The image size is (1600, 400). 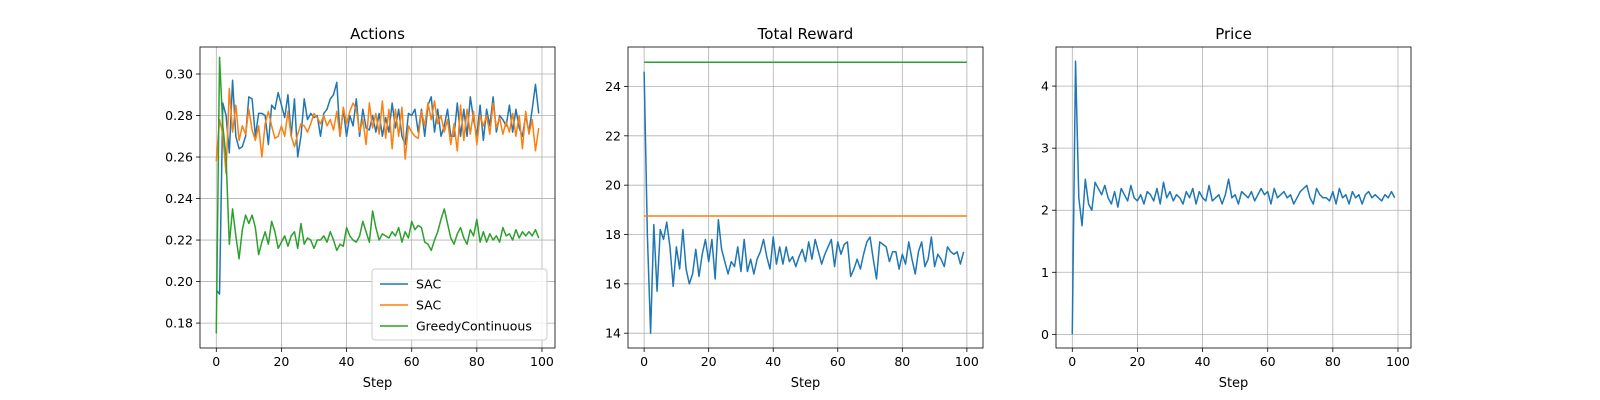 What do you see at coordinates (1045, 334) in the screenshot?
I see `y-tick-label: 0` at bounding box center [1045, 334].